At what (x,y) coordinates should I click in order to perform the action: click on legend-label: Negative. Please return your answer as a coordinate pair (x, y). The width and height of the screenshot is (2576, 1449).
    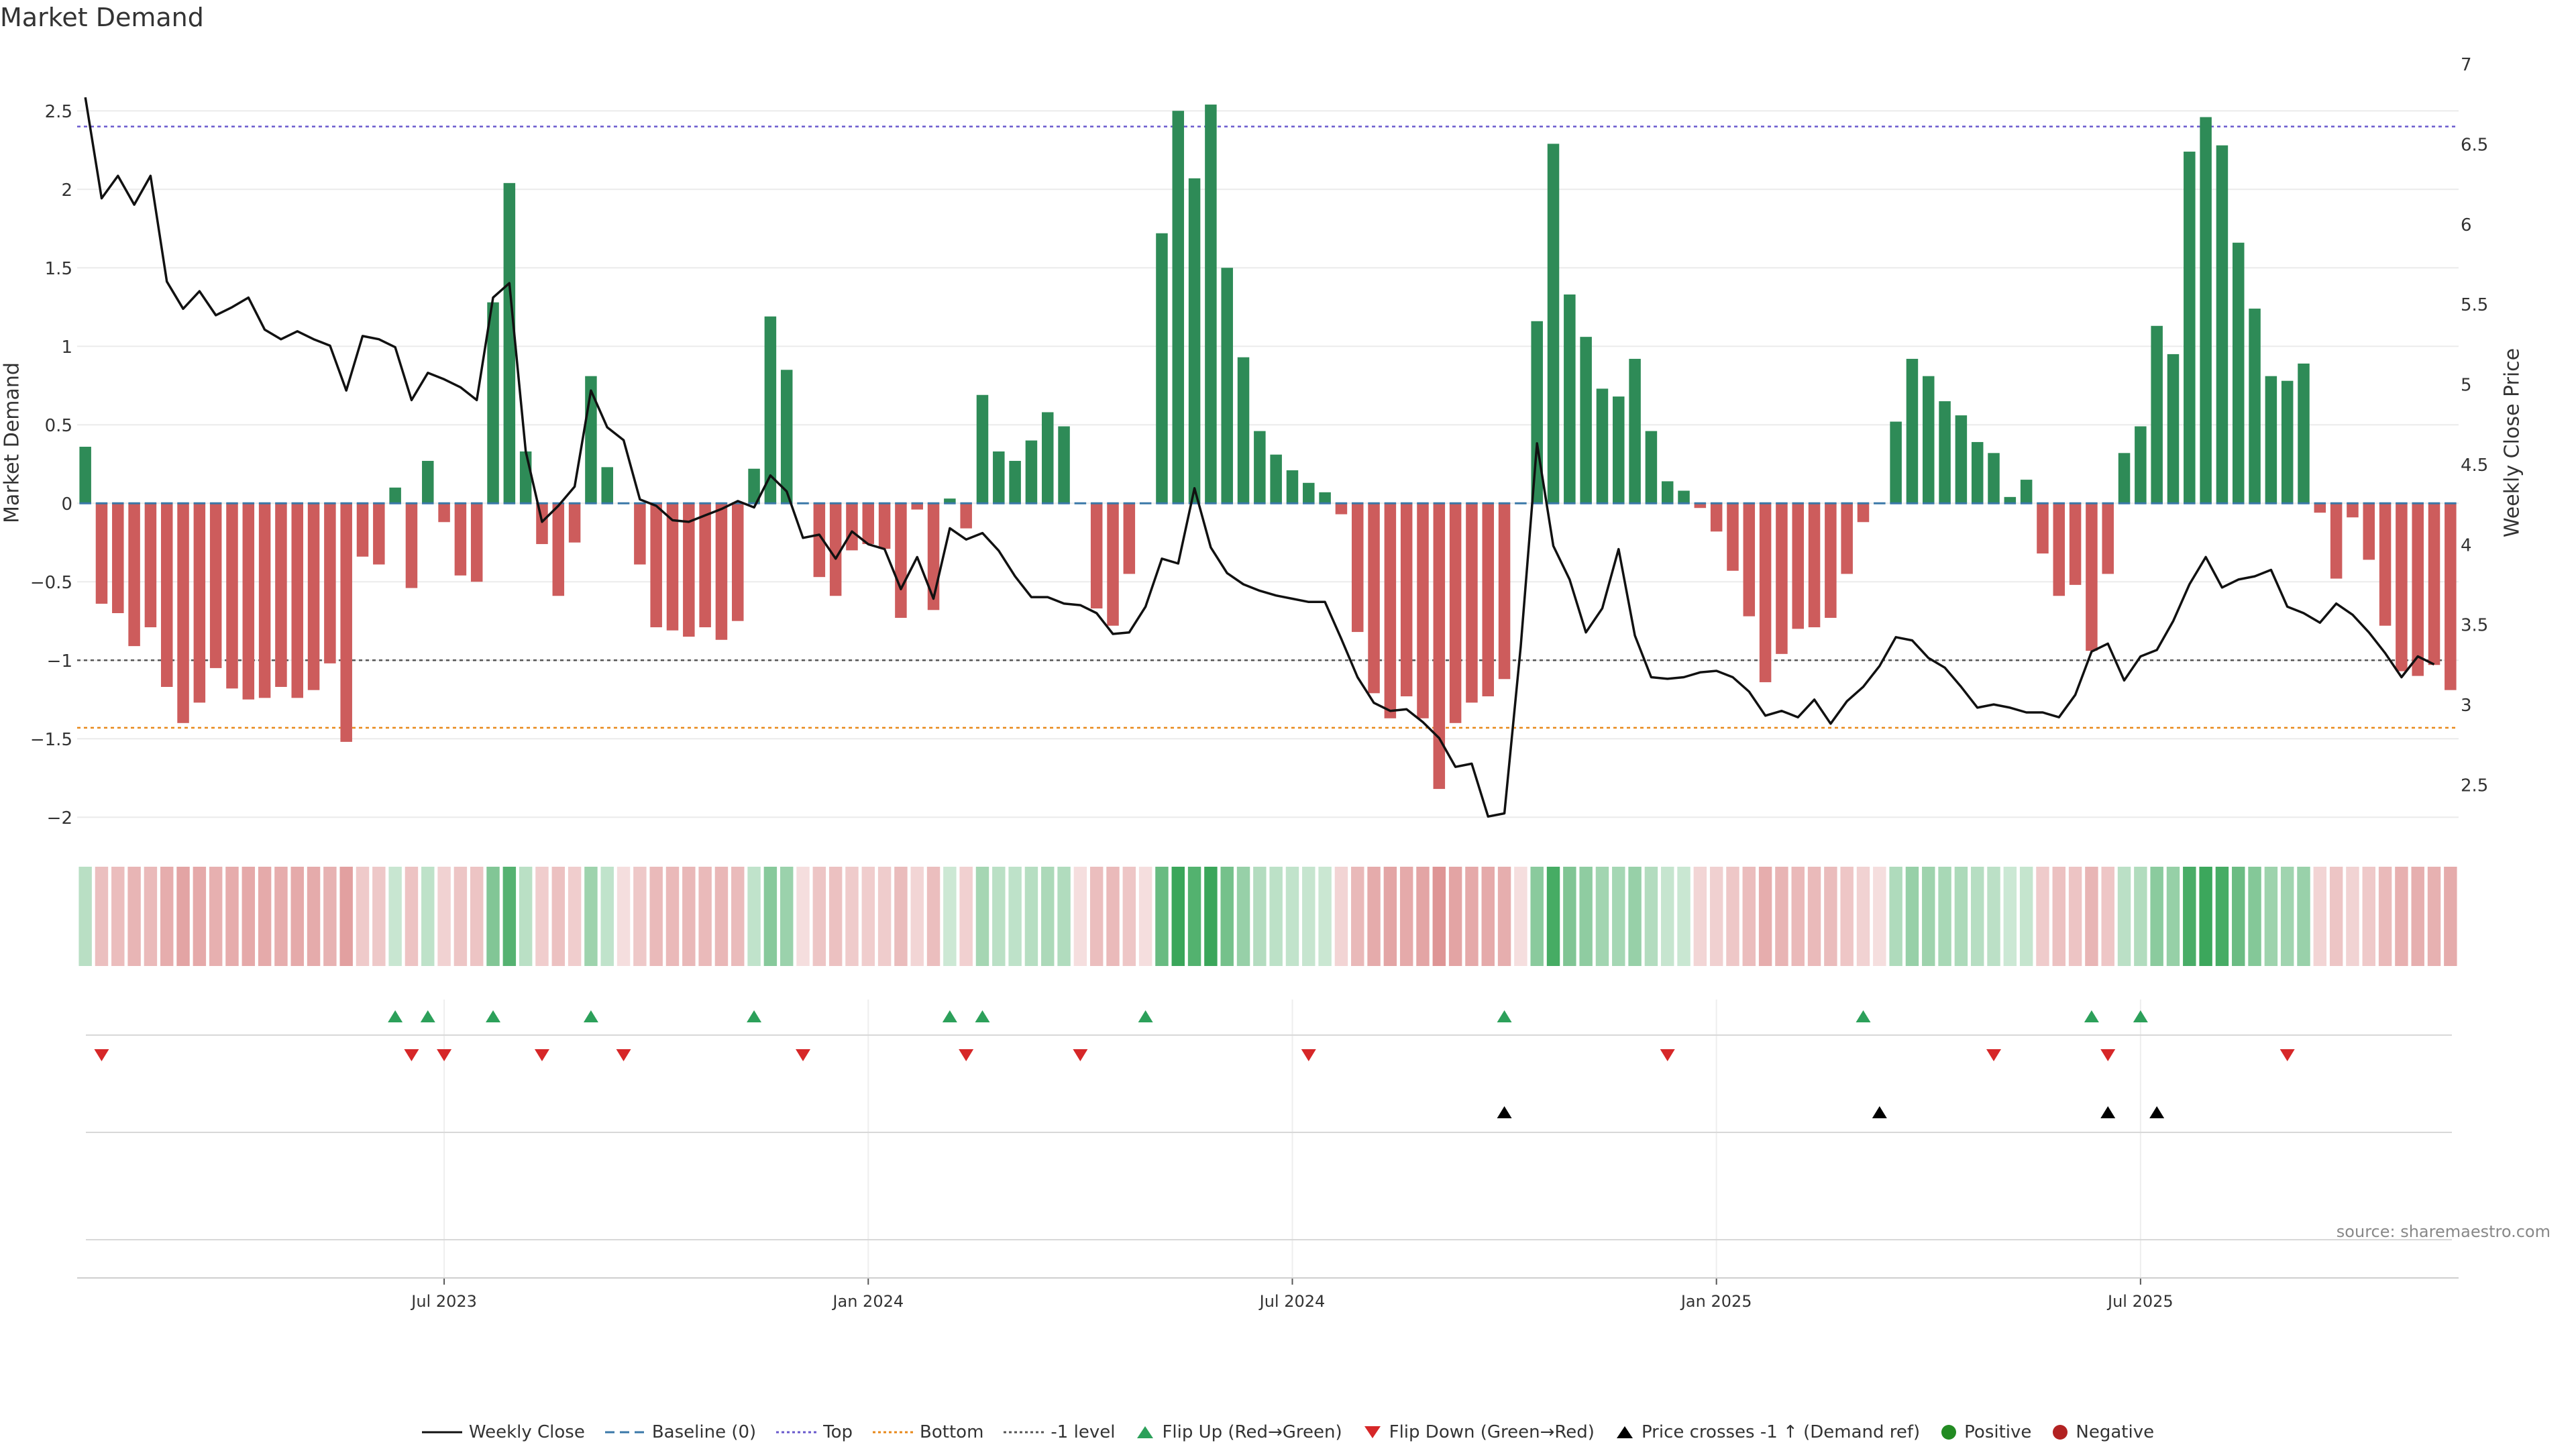
    Looking at the image, I should click on (2115, 1432).